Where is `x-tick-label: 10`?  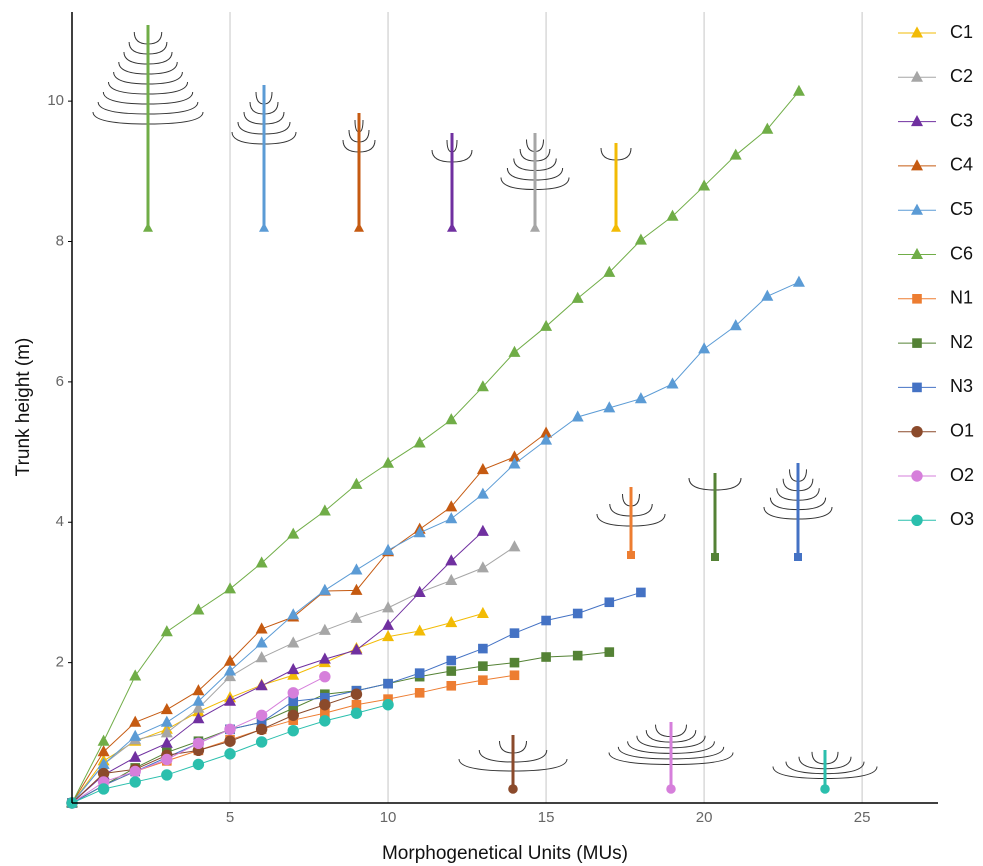
x-tick-label: 10 is located at coordinates (388, 817).